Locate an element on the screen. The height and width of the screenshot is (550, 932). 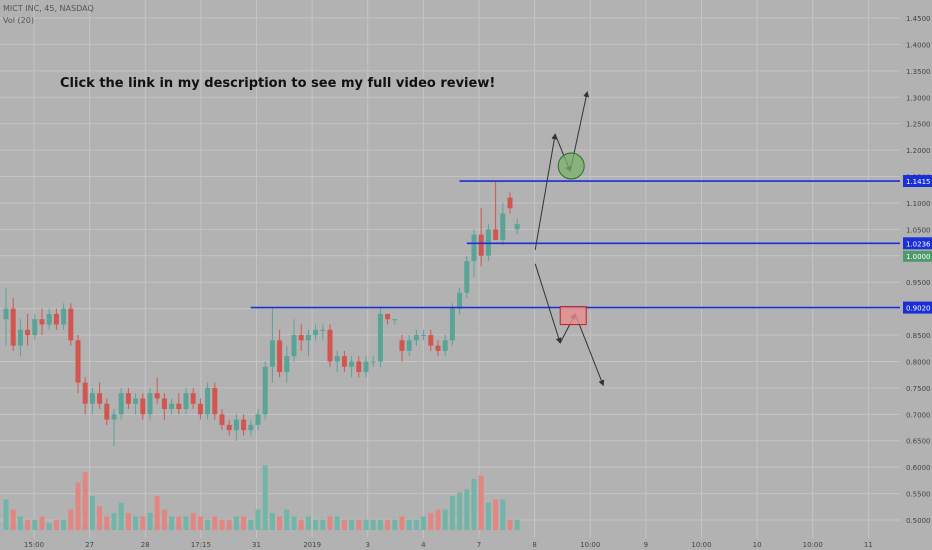
level-badge-label: 1.1415 is located at coordinates (918, 182).